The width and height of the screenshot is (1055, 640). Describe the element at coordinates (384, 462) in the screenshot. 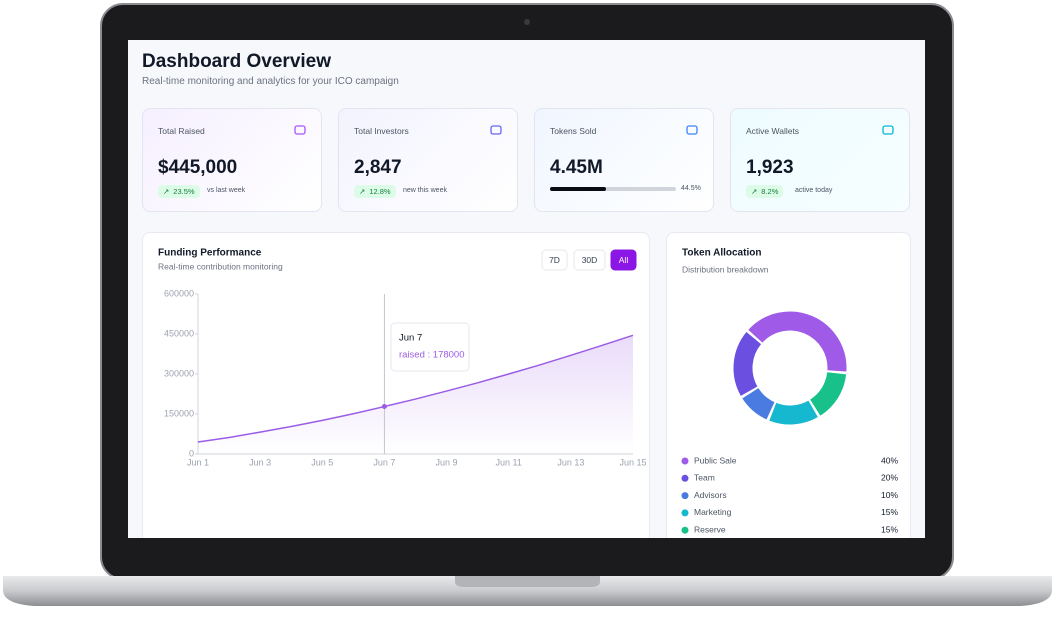

I see `x-tick-label: Jun 7` at that location.